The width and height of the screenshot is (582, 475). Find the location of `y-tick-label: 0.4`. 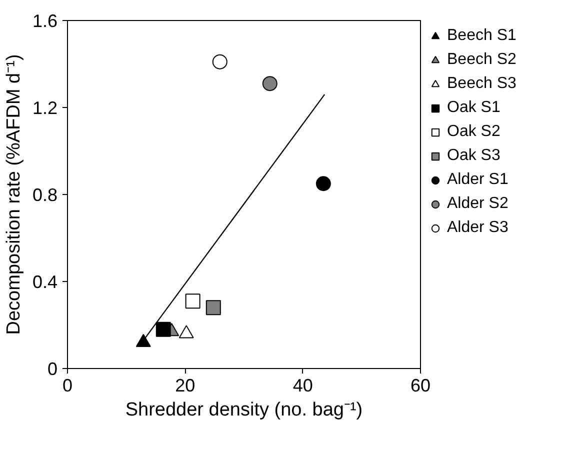

y-tick-label: 0.4 is located at coordinates (45, 282).